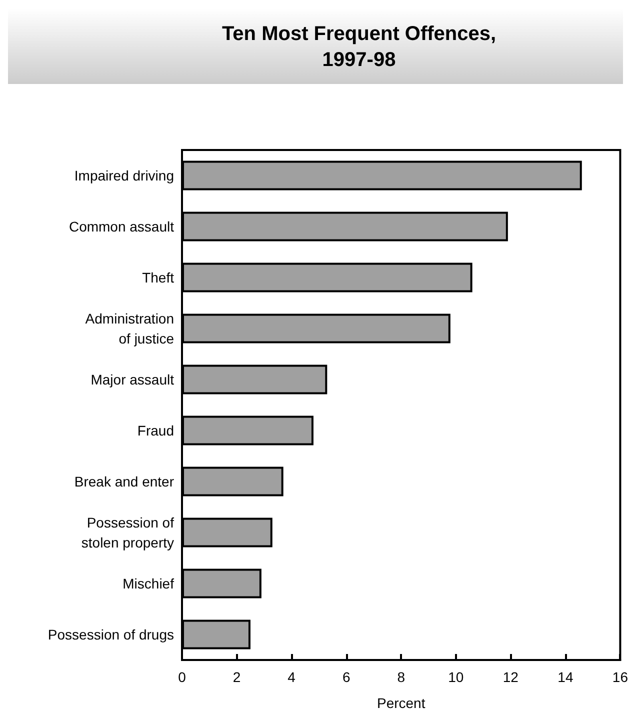 This screenshot has width=631, height=719. What do you see at coordinates (346, 677) in the screenshot?
I see `x-tick-label: 6` at bounding box center [346, 677].